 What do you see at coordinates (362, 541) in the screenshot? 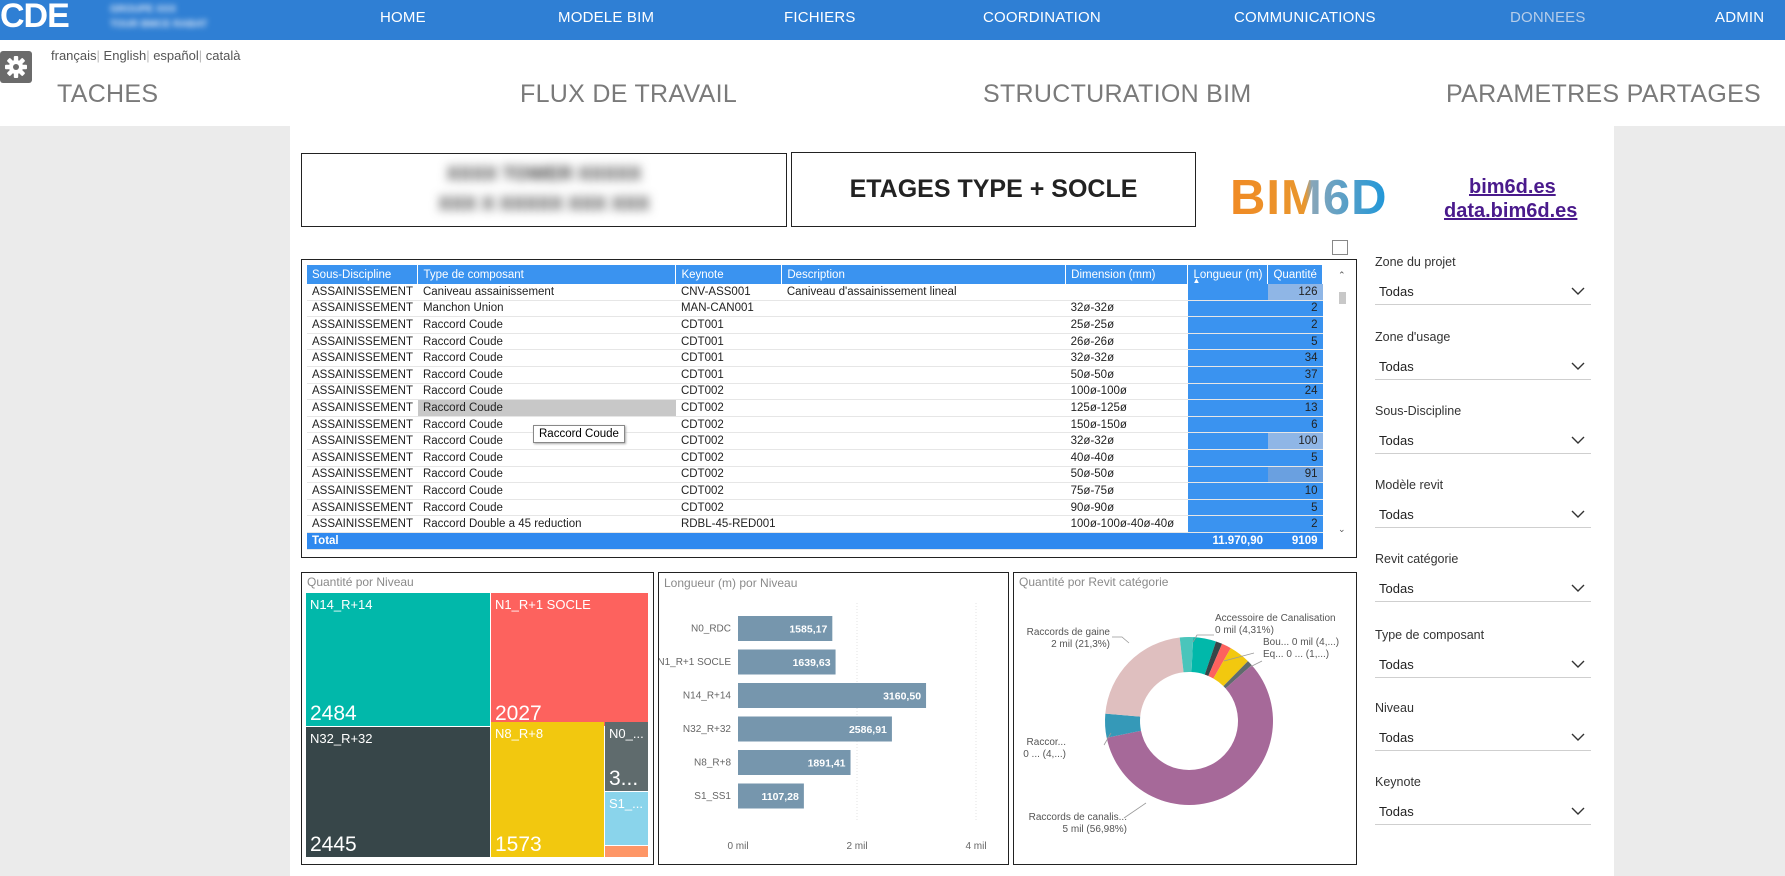
I see `total-label: Total` at bounding box center [362, 541].